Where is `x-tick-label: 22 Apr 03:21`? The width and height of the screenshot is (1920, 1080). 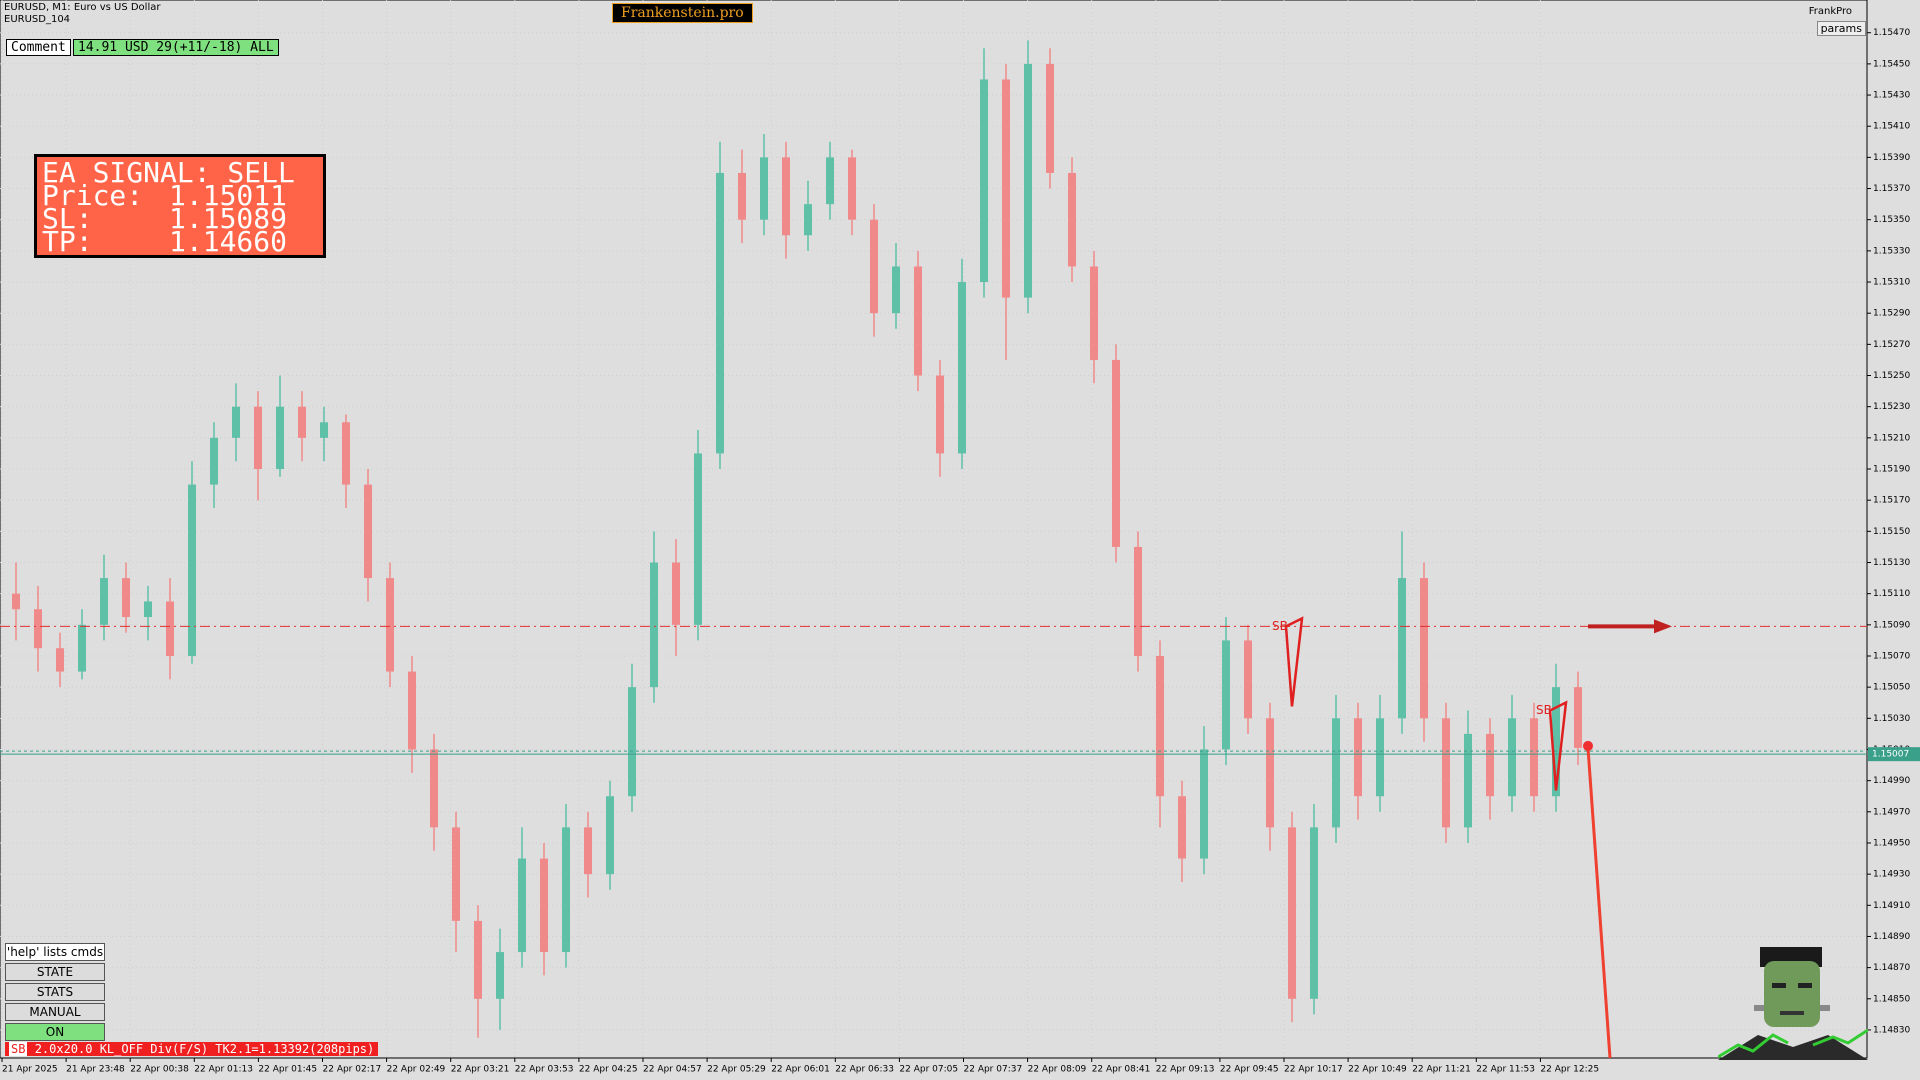 x-tick-label: 22 Apr 03:21 is located at coordinates (480, 1070).